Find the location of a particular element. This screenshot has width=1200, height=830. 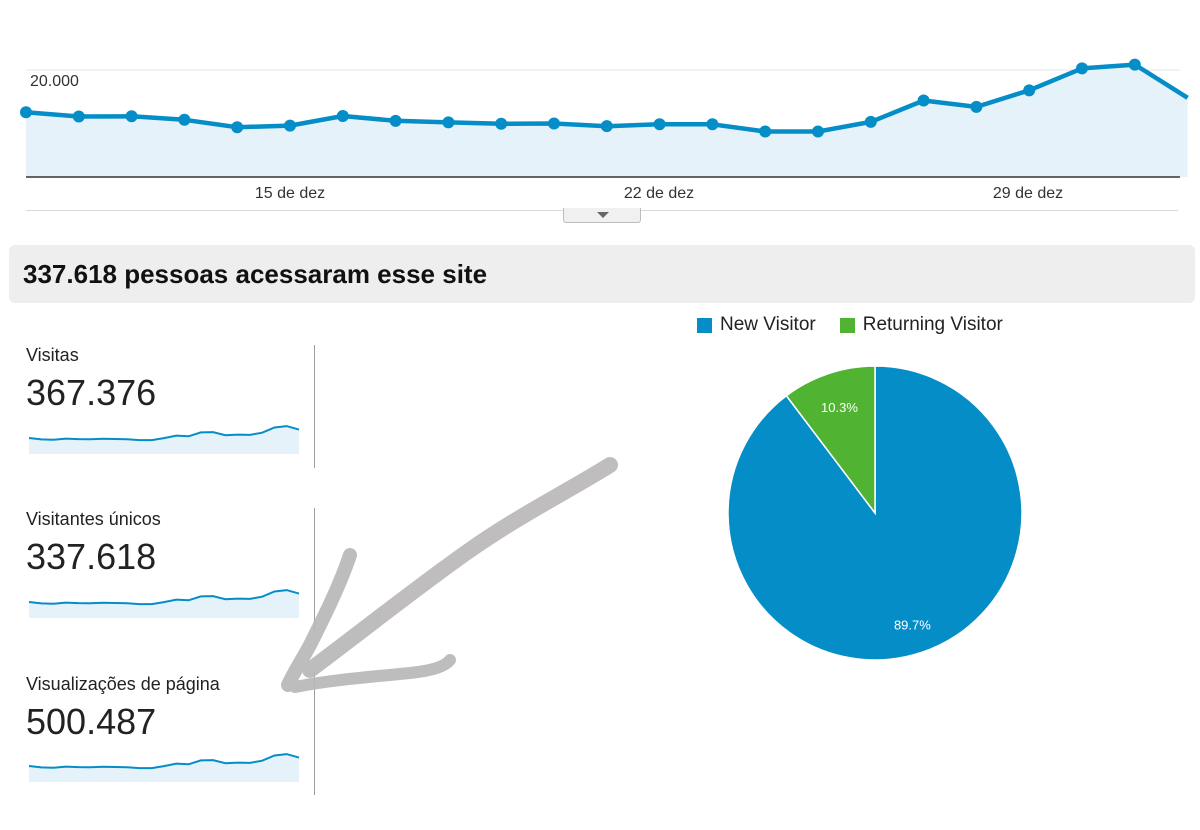

metric-pageviews: Visualizações de página 500.487 is located at coordinates (171, 708).